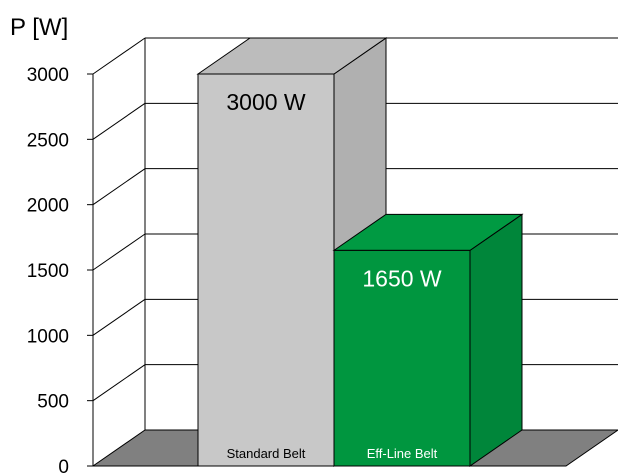  What do you see at coordinates (48, 206) in the screenshot?
I see `y-tick-label: 2000` at bounding box center [48, 206].